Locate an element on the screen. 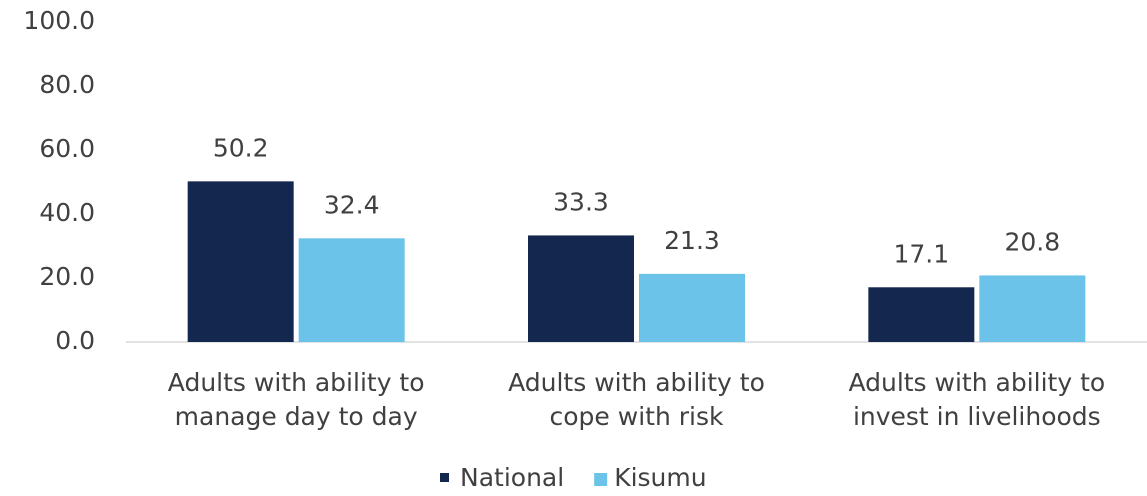 The width and height of the screenshot is (1147, 496). legend-label: Kisumu is located at coordinates (660, 477).